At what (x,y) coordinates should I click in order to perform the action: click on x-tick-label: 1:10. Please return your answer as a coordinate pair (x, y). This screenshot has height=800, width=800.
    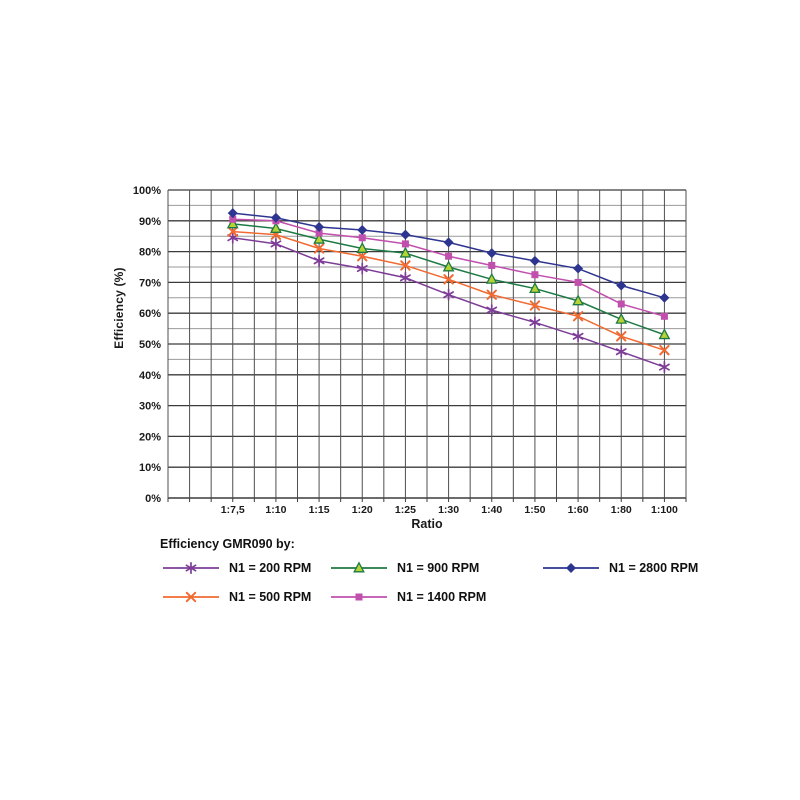
    Looking at the image, I should click on (275, 510).